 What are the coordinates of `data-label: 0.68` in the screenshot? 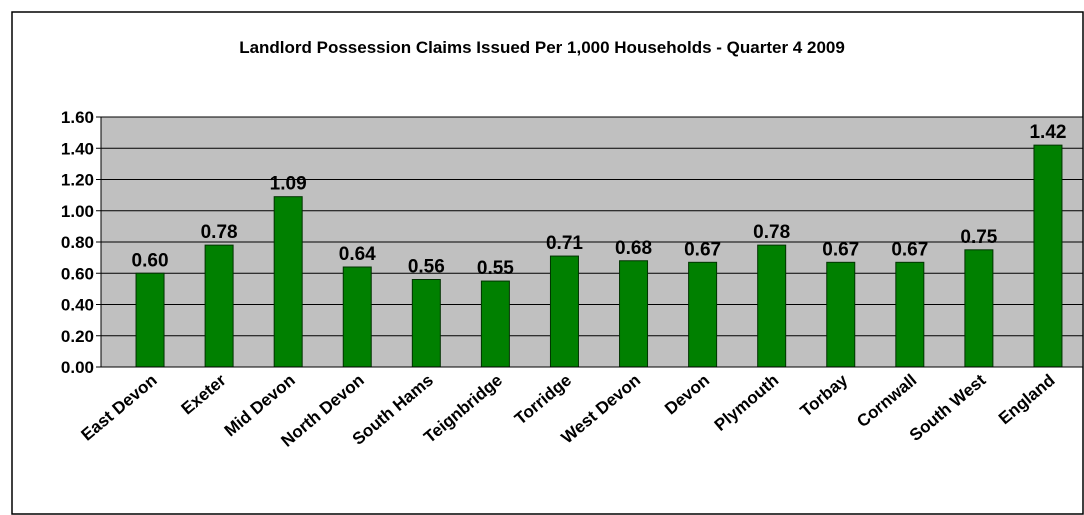 It's located at (633, 248).